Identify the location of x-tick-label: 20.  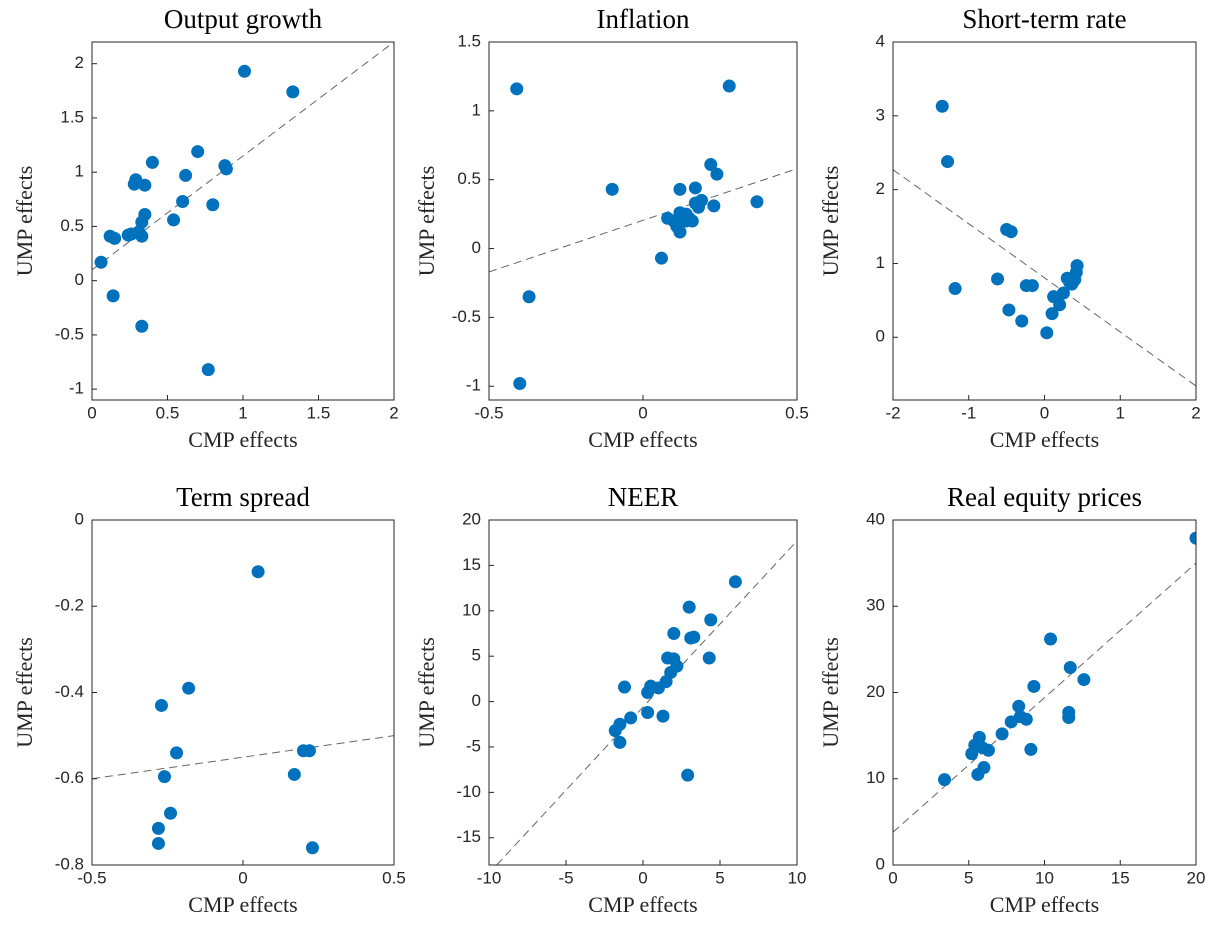
(1196, 877).